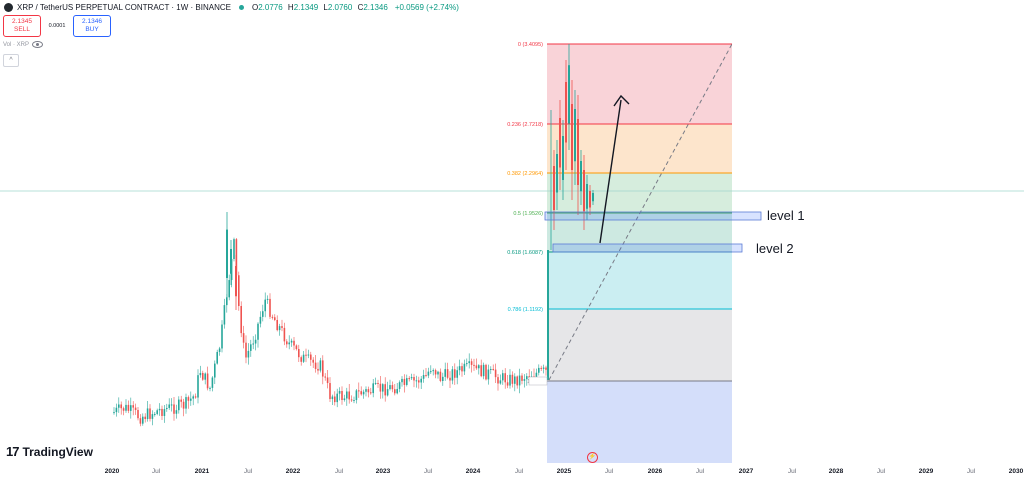  I want to click on trade-buttons: 2.1345 SELL 0.0001 2.1346 BUY, so click(57, 26).